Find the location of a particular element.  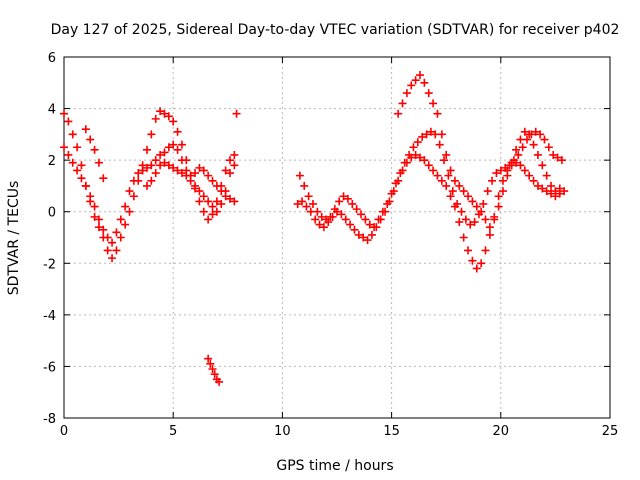

y-tick-label: 0 is located at coordinates (52, 213).